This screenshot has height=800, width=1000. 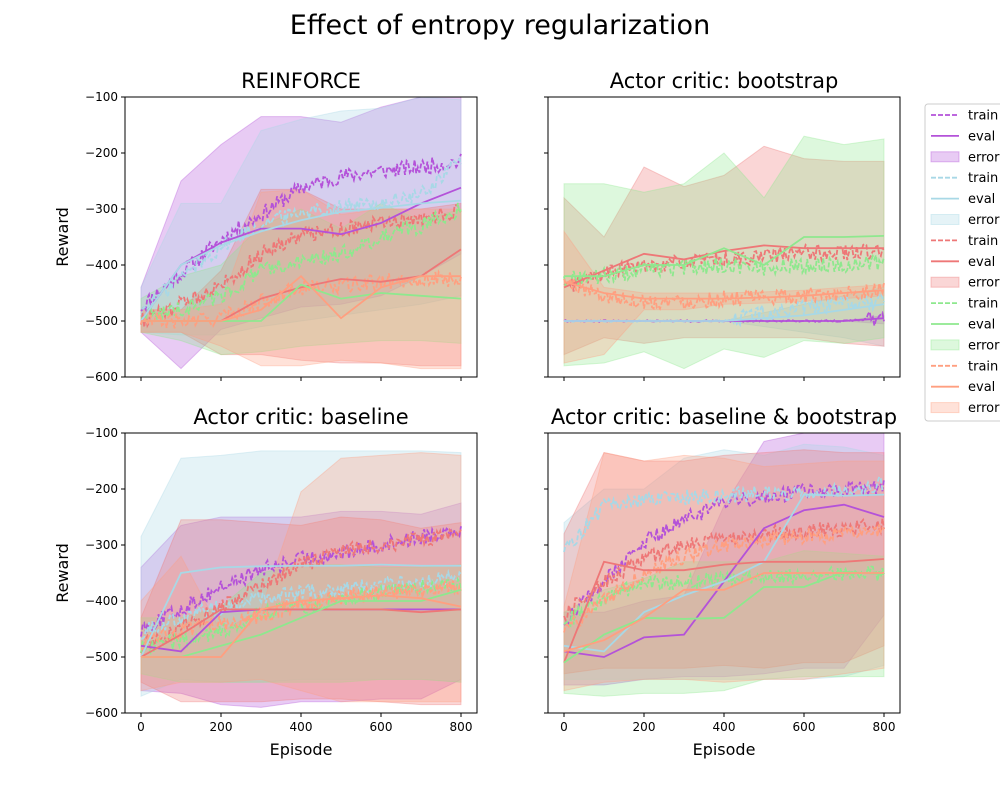 I want to click on subplot-2: Actor critic: bootstrap, so click(x=722, y=225).